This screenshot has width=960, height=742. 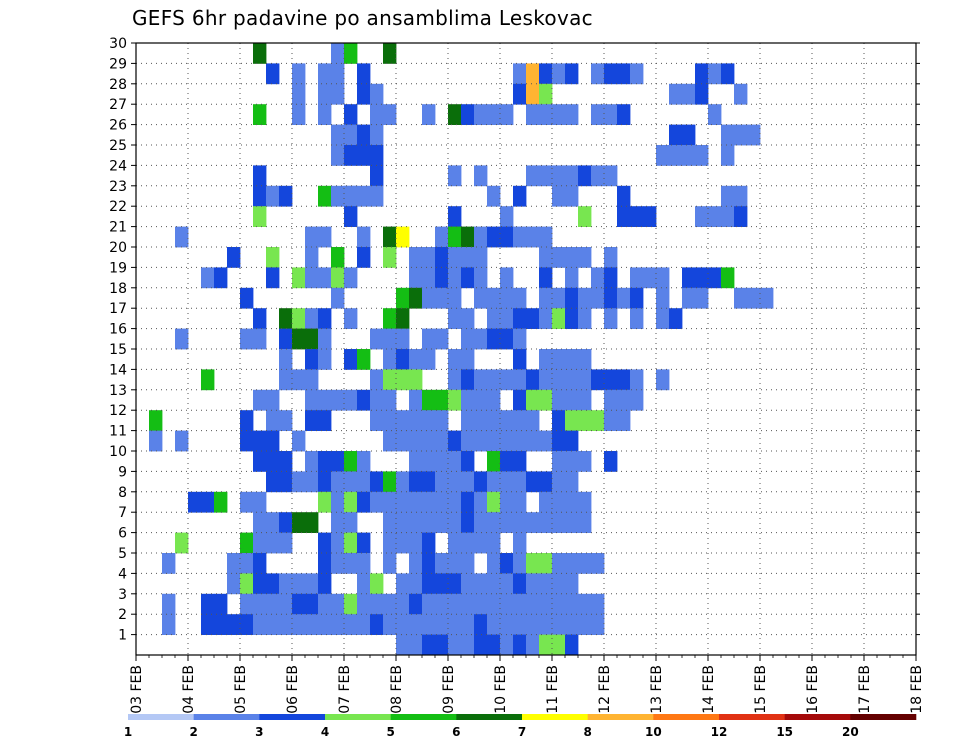 What do you see at coordinates (122, 554) in the screenshot?
I see `y-tick-label: 5` at bounding box center [122, 554].